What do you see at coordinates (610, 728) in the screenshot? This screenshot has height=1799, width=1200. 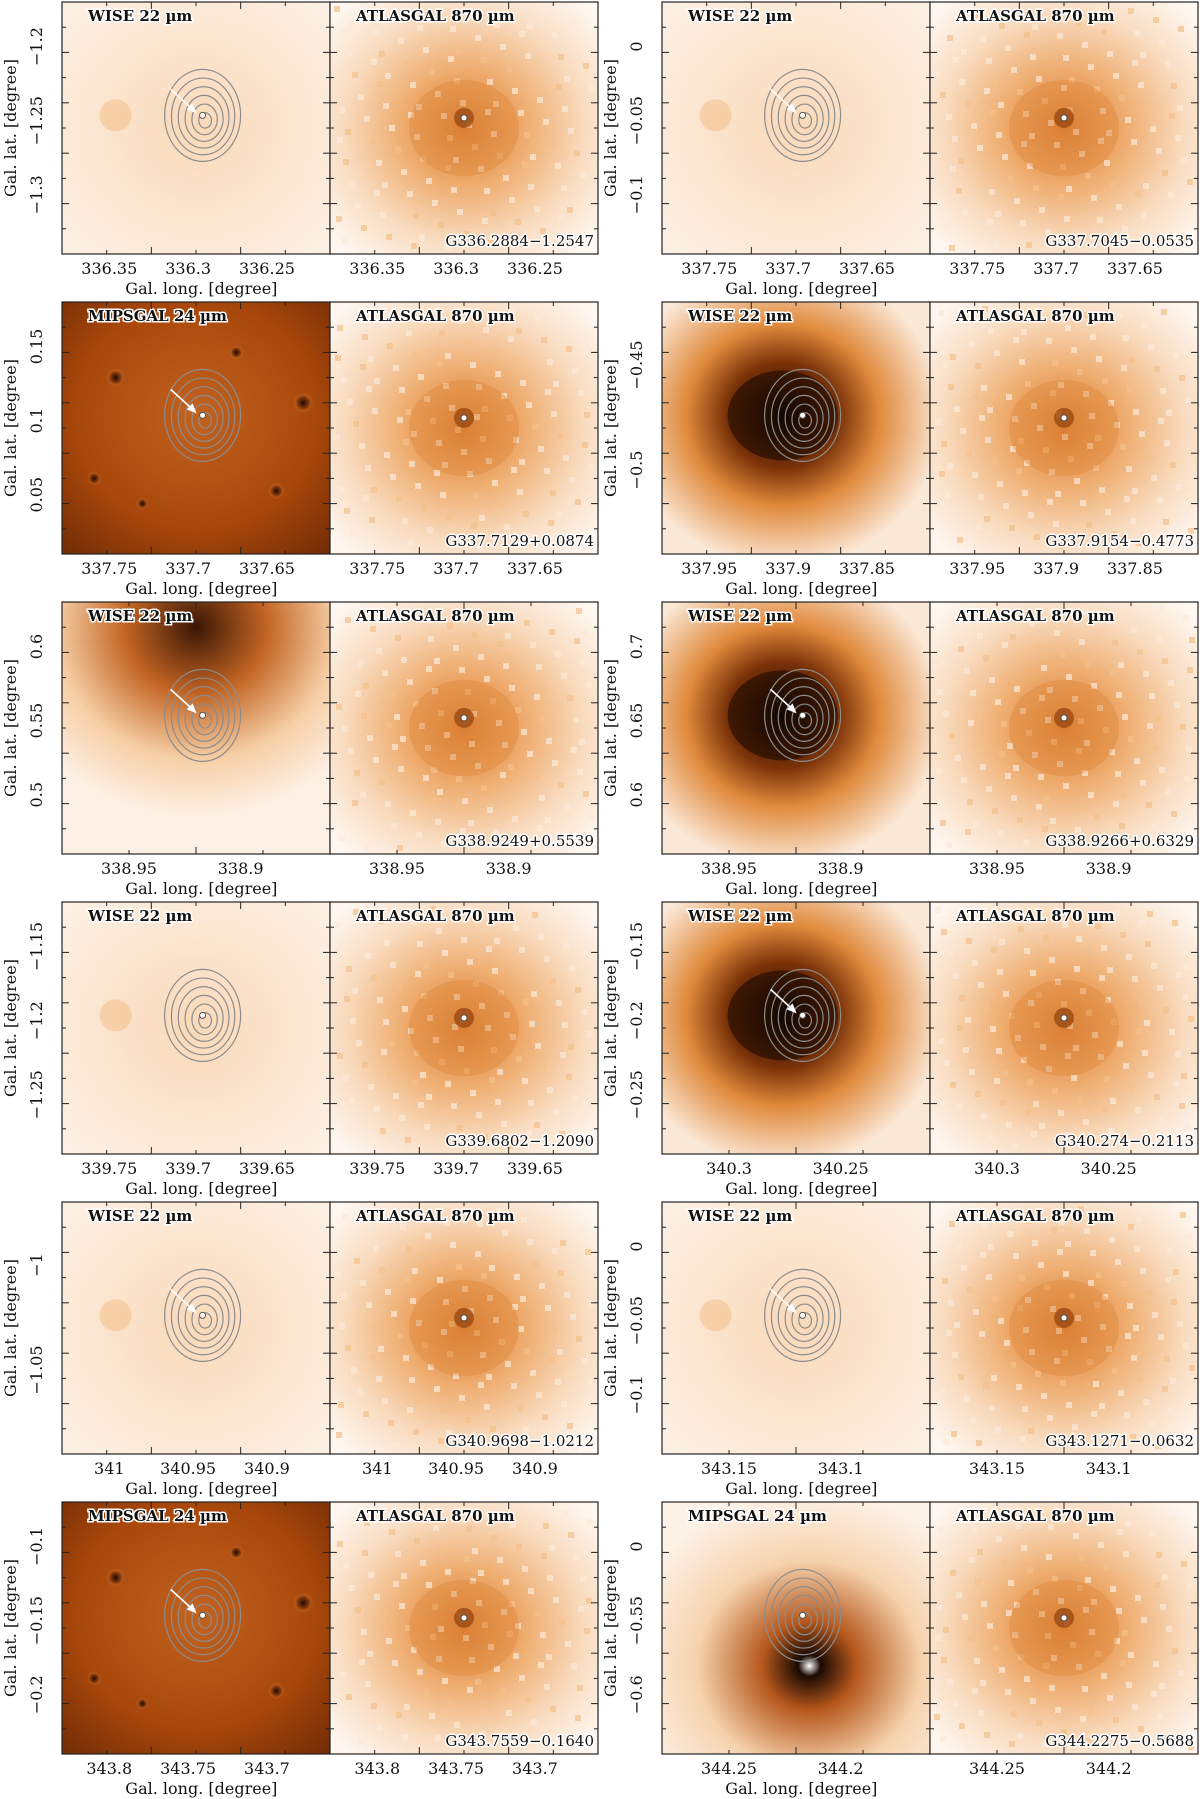 I see `y-axis-title: Gal. lat. [degree]` at bounding box center [610, 728].